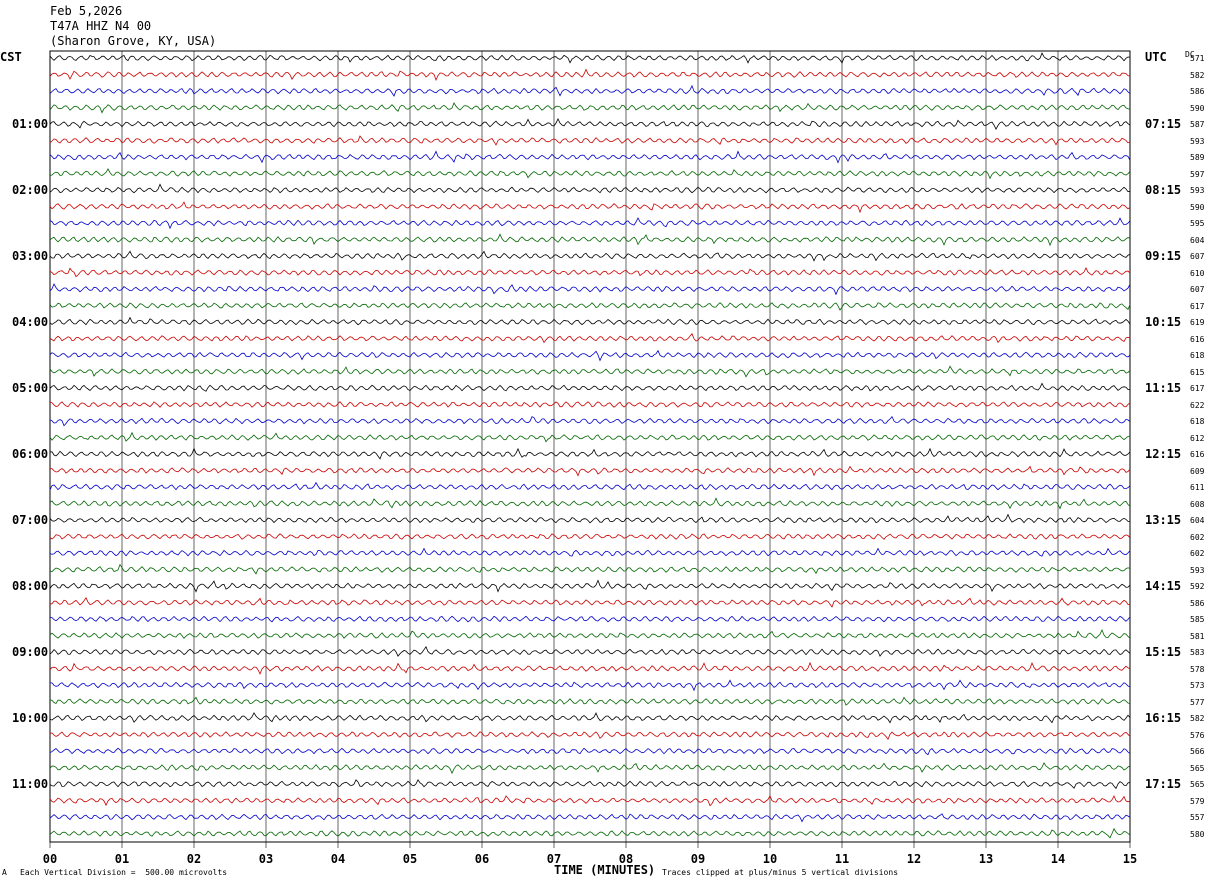 This screenshot has width=1210, height=886. I want to click on dc-offset-value: 577, so click(1197, 702).